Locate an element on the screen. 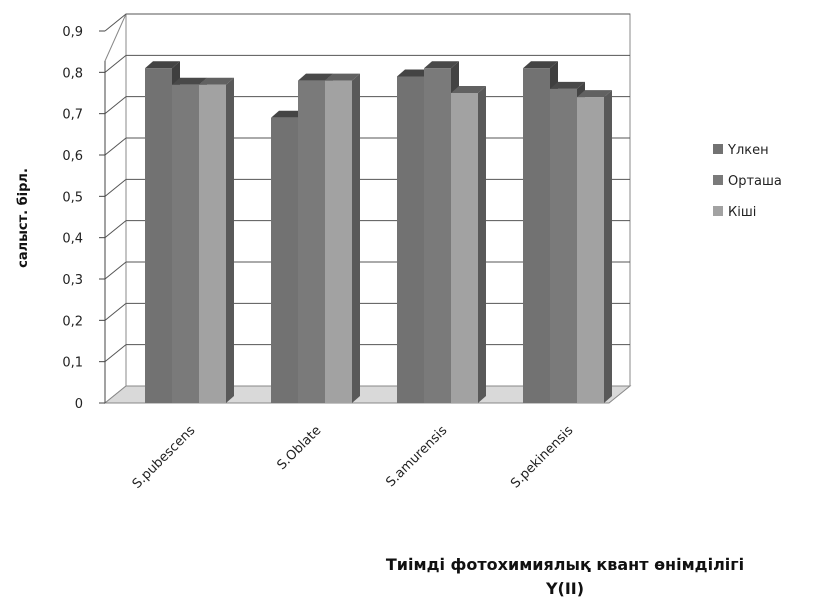 Image resolution: width=815 pixels, height=605 pixels. legend: Үлкен Орташа Кіші is located at coordinates (747, 181).